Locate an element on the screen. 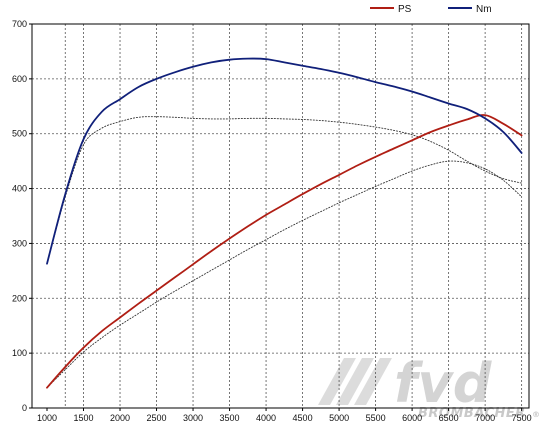  y-axis: 0 100 200 300 400 500 600 700 is located at coordinates (22, 216).